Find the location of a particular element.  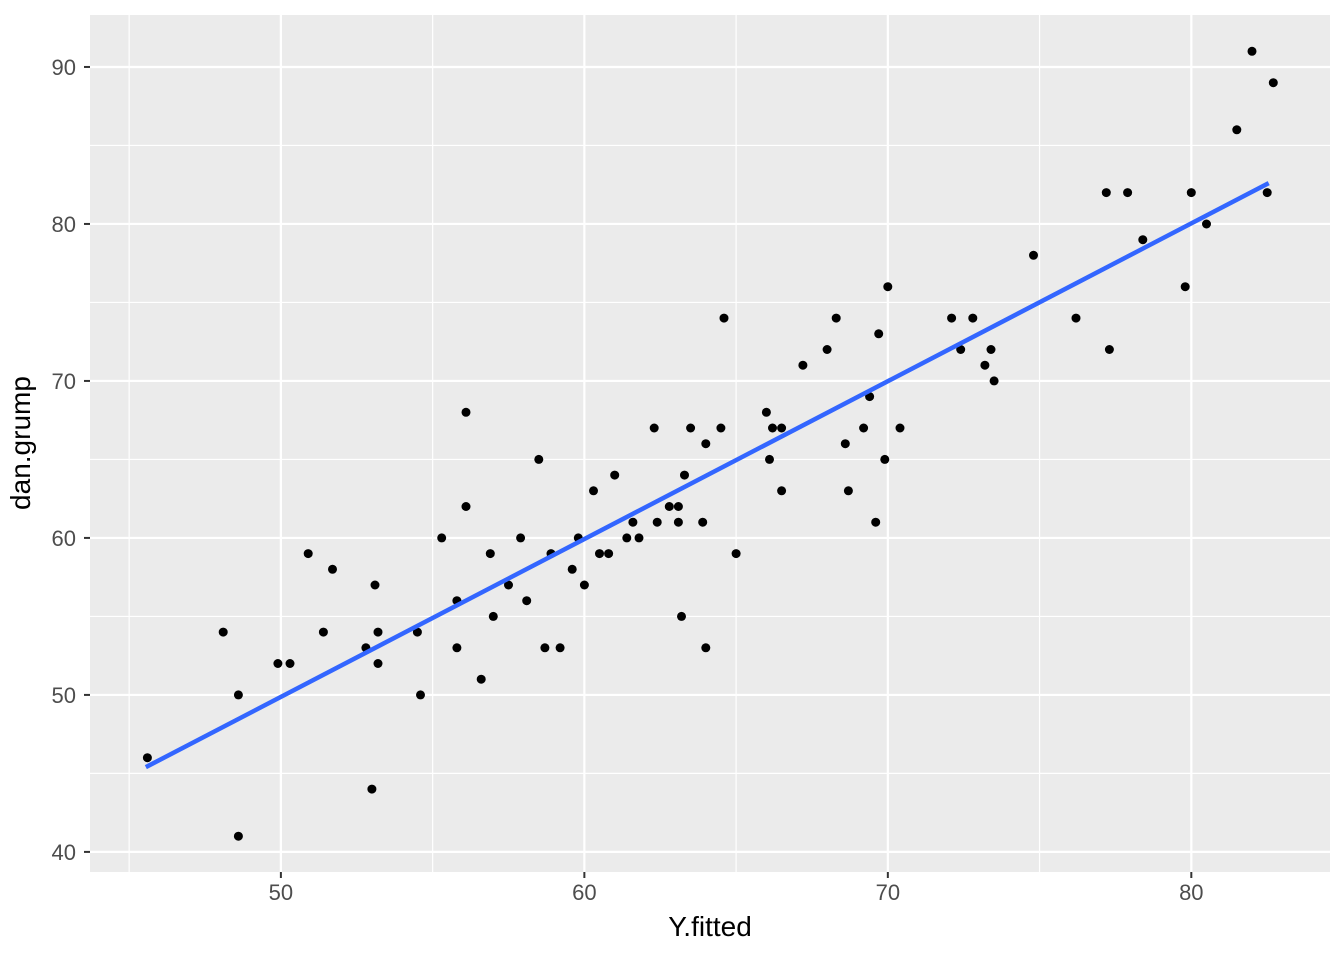

x-tick-label: 70 is located at coordinates (888, 892).